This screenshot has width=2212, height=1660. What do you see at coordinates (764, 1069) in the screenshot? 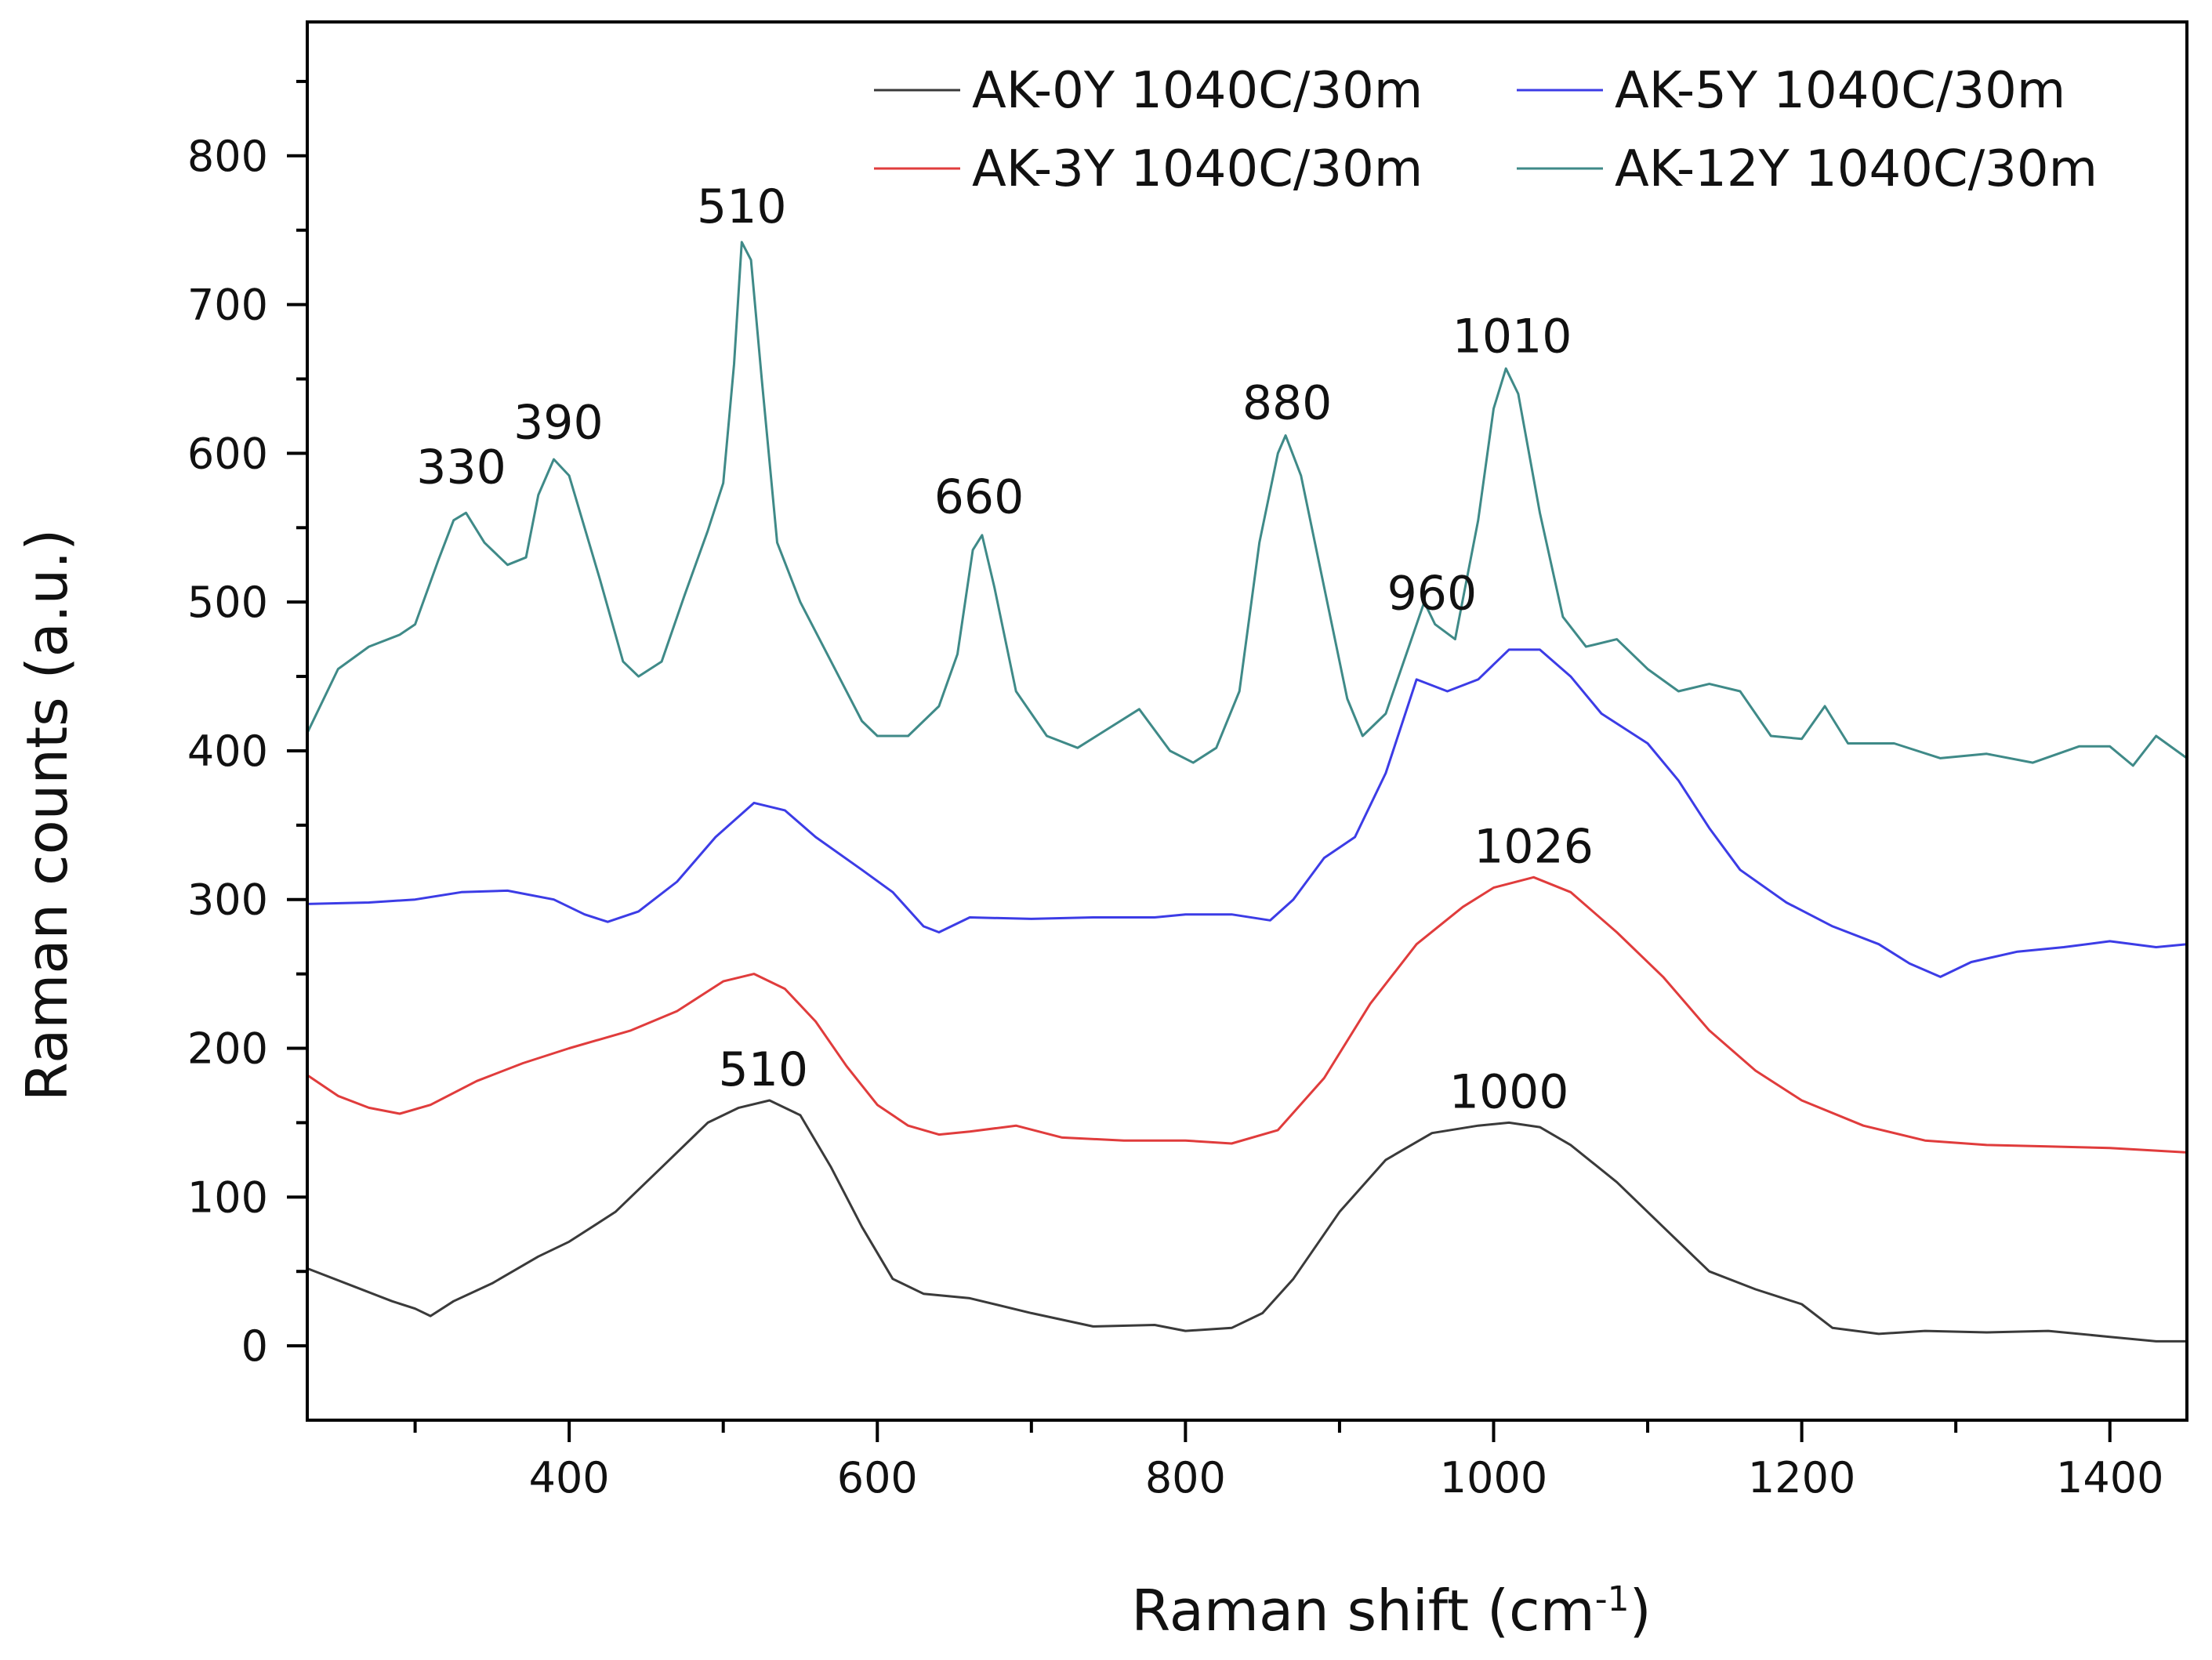
I see `peak-label-8: 510` at bounding box center [764, 1069].